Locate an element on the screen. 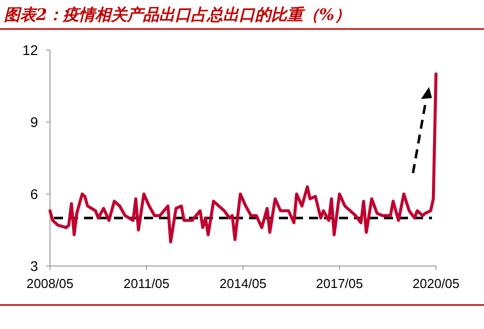 The height and width of the screenshot is (329, 484). x-tick-label: 2008/05 is located at coordinates (50, 283).